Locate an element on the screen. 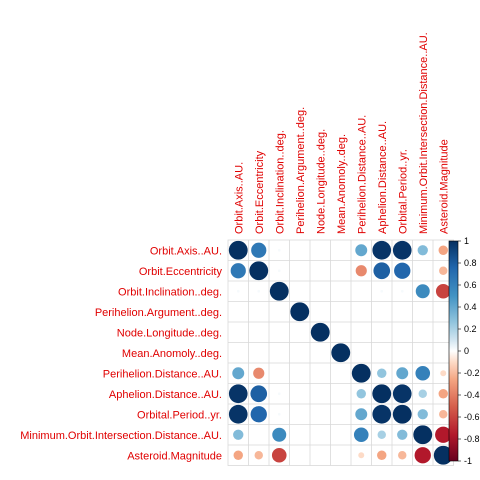 Image resolution: width=480 pixels, height=480 pixels. column-label: Perihelion.Argument..deg. is located at coordinates (301, 170).